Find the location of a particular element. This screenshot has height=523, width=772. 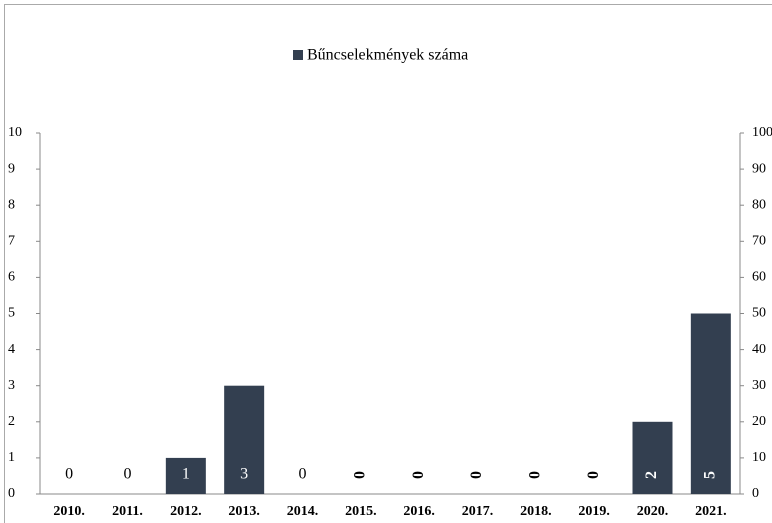

y-tick-label: 10 is located at coordinates (15, 132).